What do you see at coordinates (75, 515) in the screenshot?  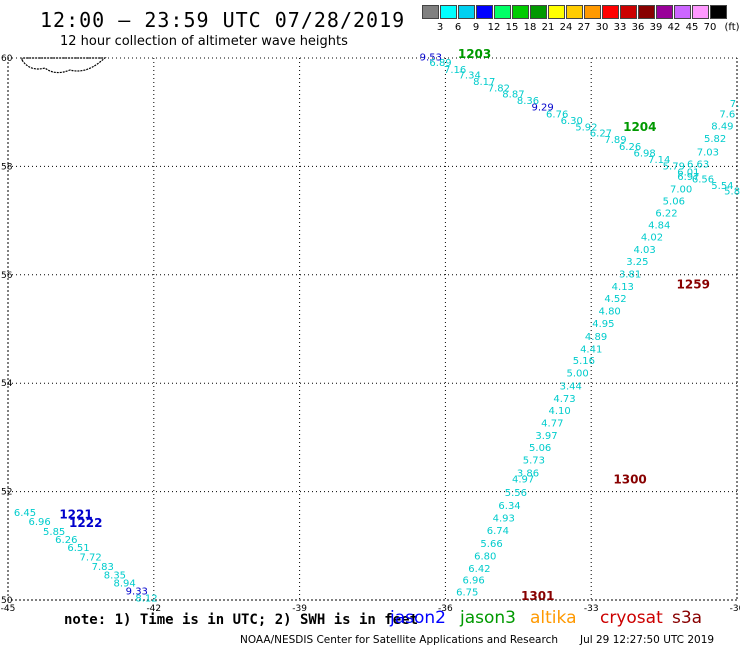 I see `pass-time-label: 1221` at bounding box center [75, 515].